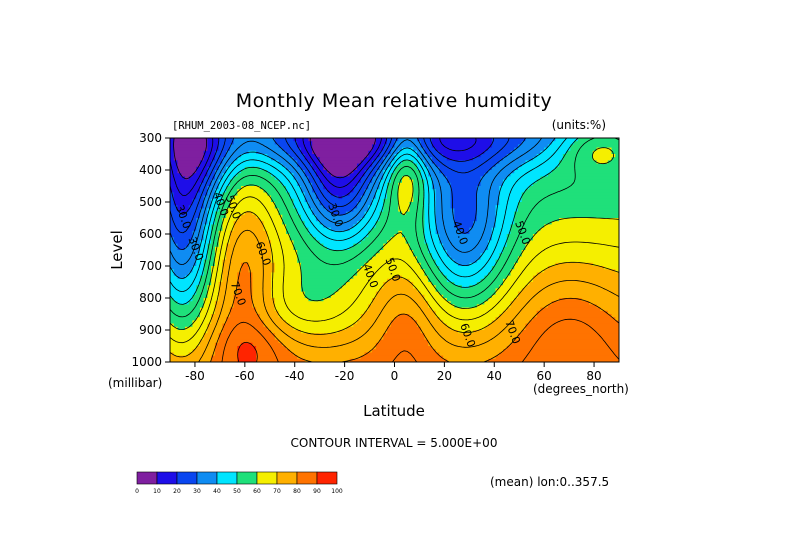 This screenshot has width=789, height=558. What do you see at coordinates (581, 389) in the screenshot?
I see `x-axis-units: (degrees_north)` at bounding box center [581, 389].